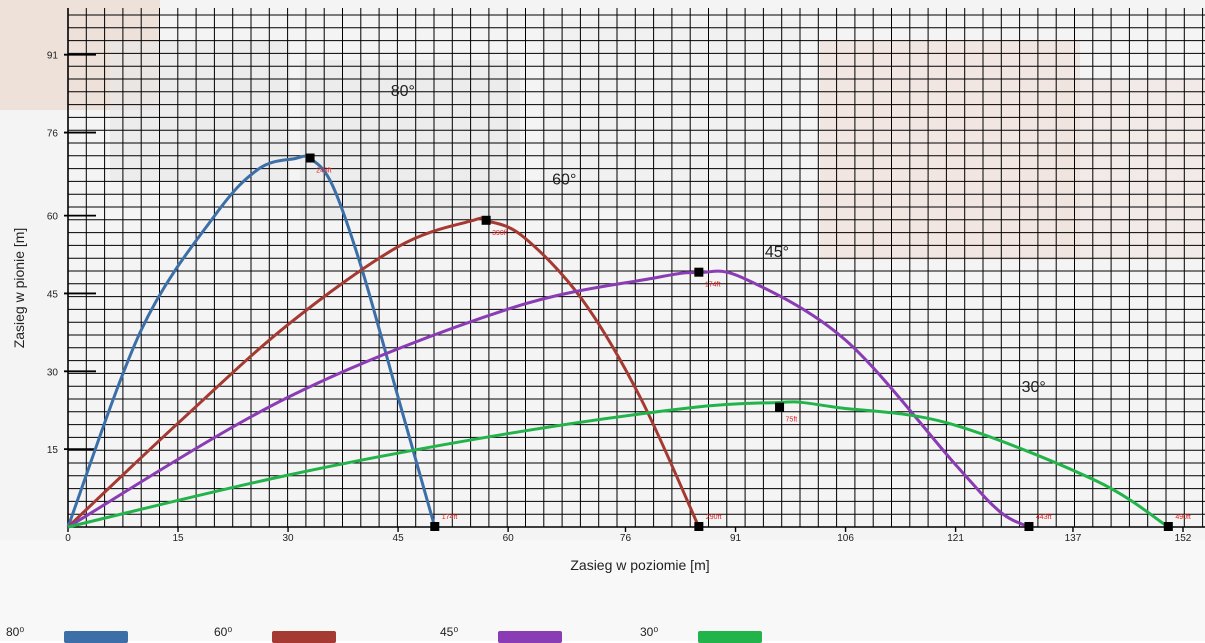 Image resolution: width=1205 pixels, height=643 pixels. I want to click on legend-label: 60⁰, so click(223, 632).